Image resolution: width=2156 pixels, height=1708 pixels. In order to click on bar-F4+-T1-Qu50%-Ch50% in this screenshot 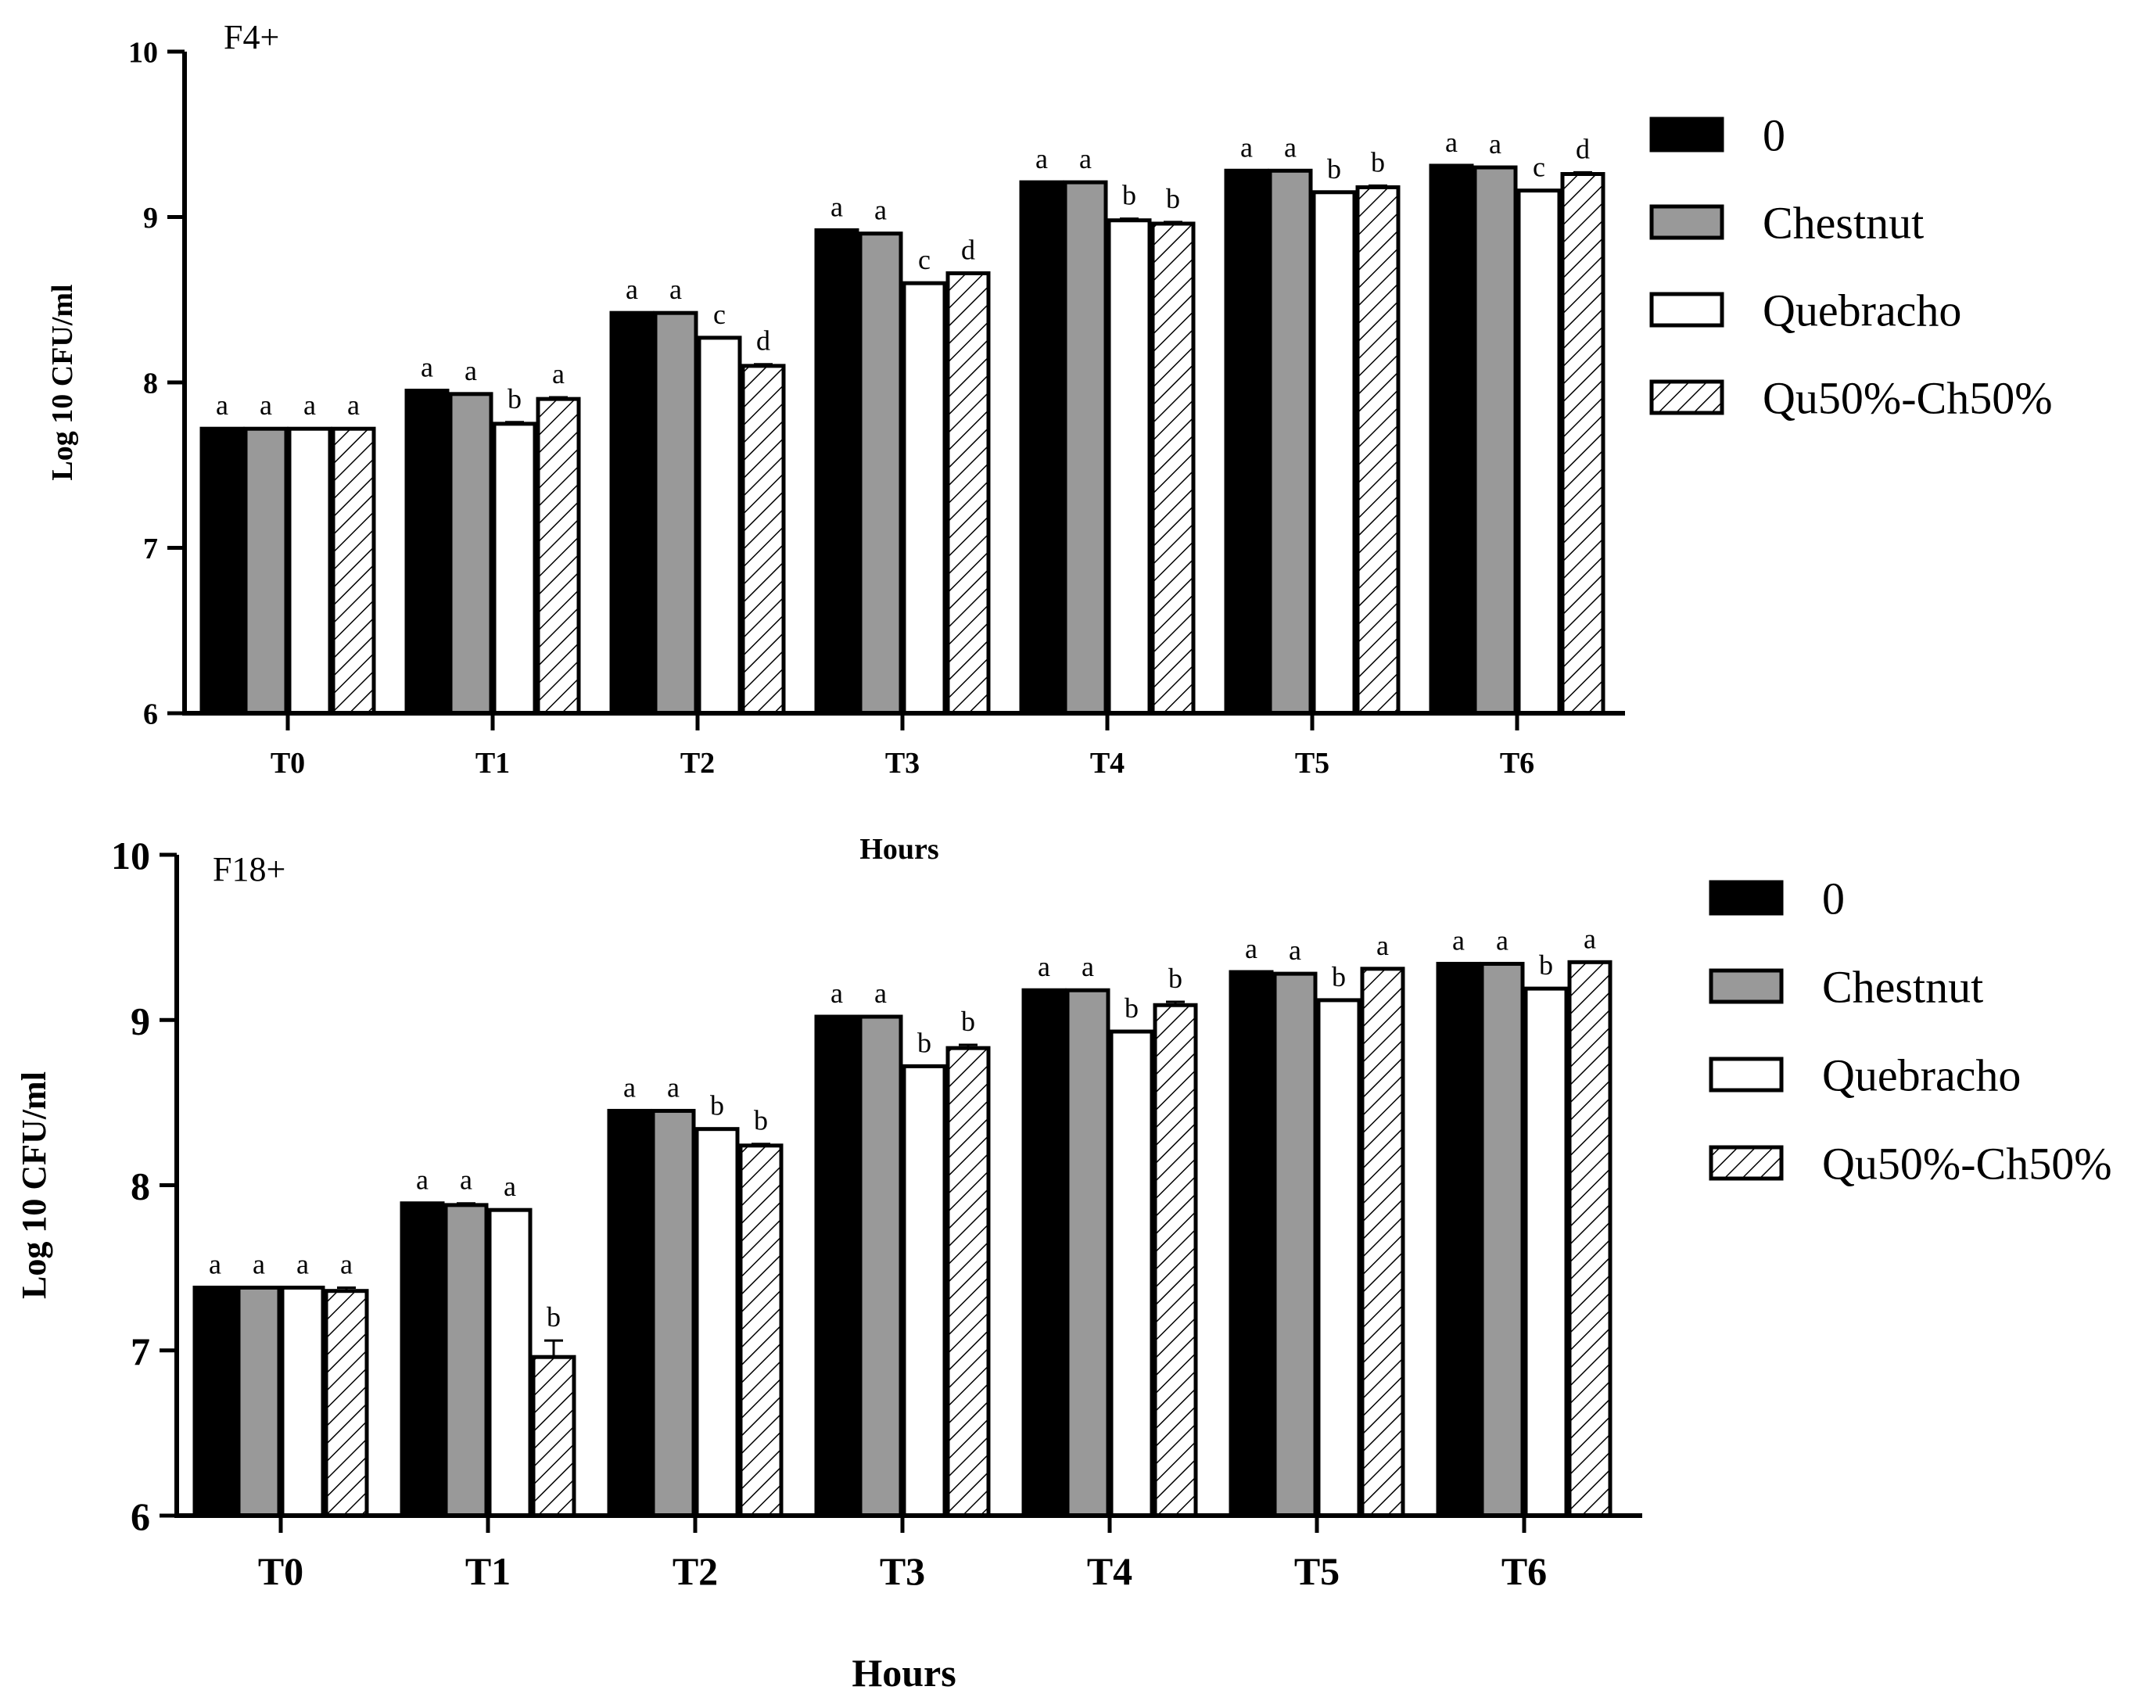, I will do `click(558, 556)`.